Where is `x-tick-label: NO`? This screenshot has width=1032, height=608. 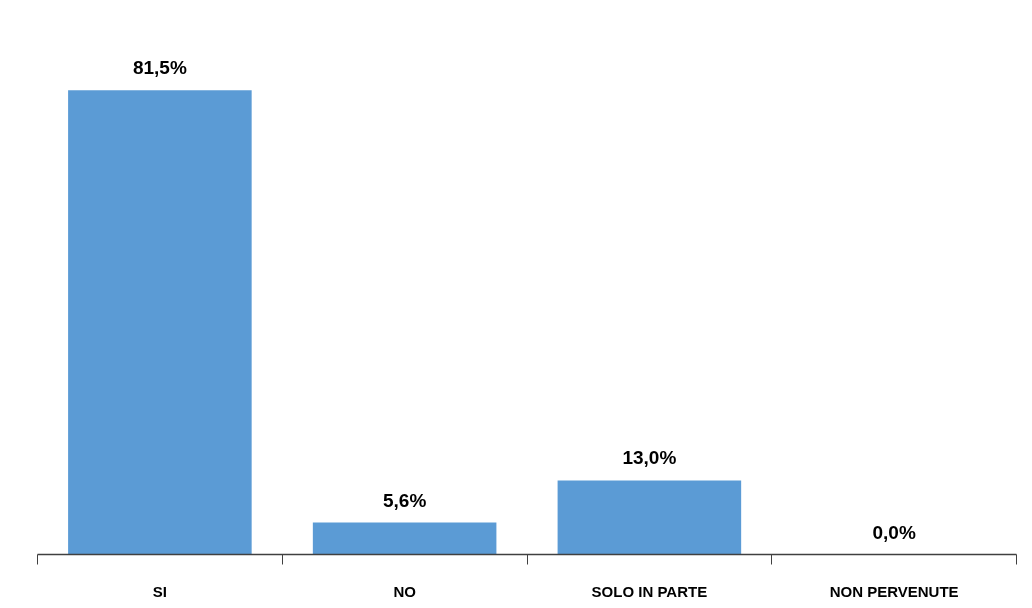
x-tick-label: NO is located at coordinates (405, 591).